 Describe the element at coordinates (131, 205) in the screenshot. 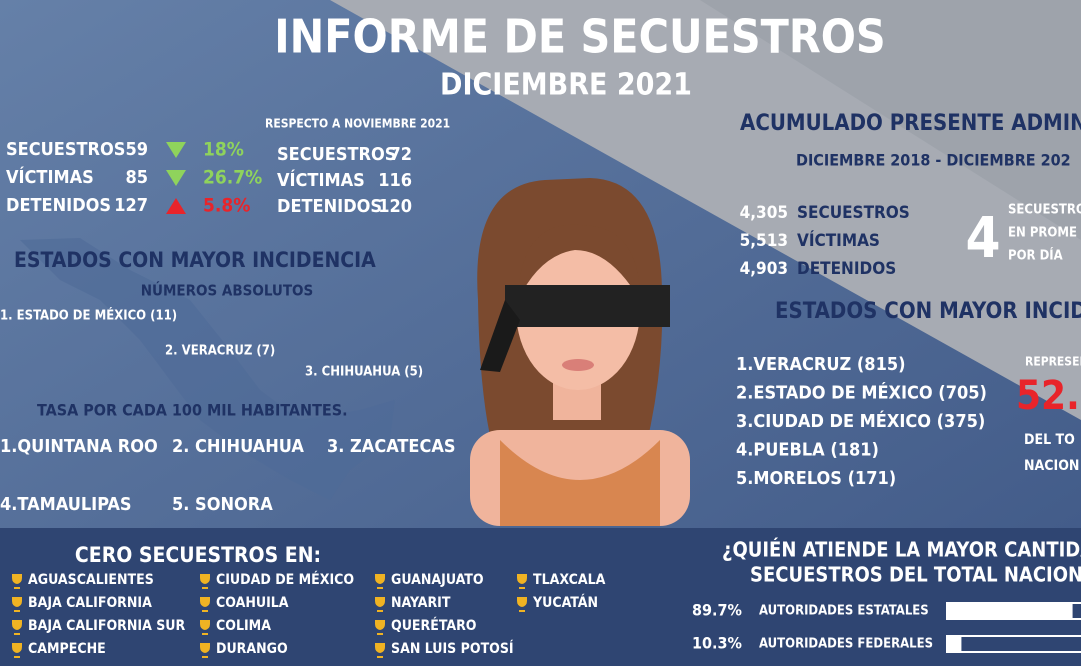

I see `month-value: 127` at that location.